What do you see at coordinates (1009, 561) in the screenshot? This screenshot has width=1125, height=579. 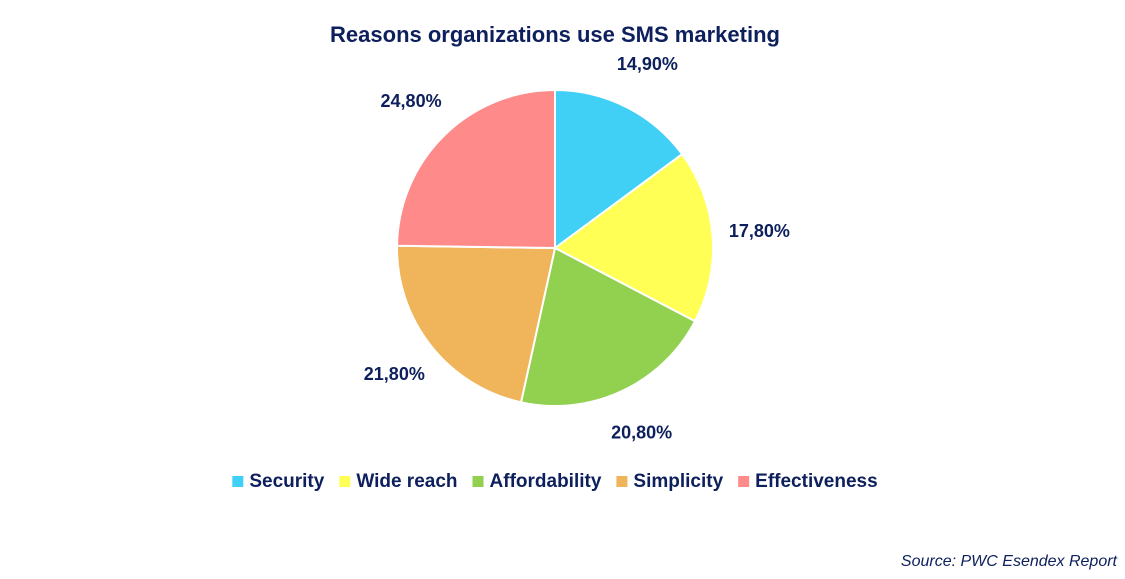 I see `source-note: Source: PWC Esendex Report` at bounding box center [1009, 561].